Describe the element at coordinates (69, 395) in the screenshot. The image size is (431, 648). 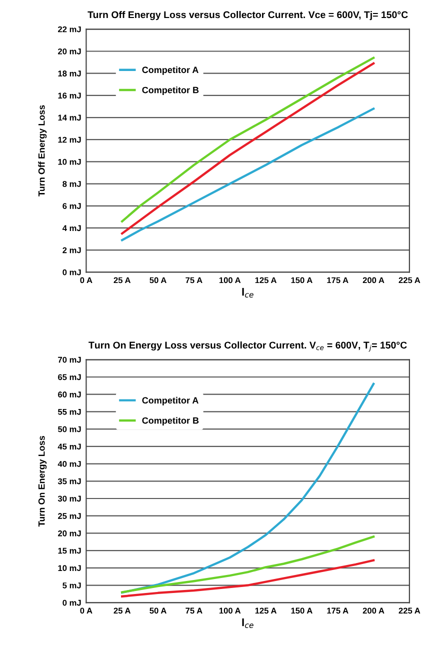
I see `y-tick-label: 60 mJ` at that location.